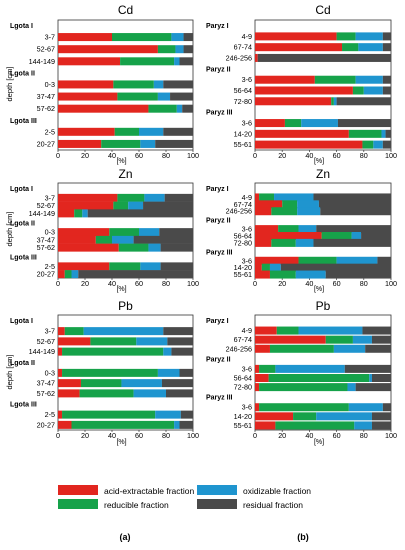 The width and height of the screenshot is (405, 550). I want to click on chart-zn-b-xtick-label: 60, so click(337, 283).